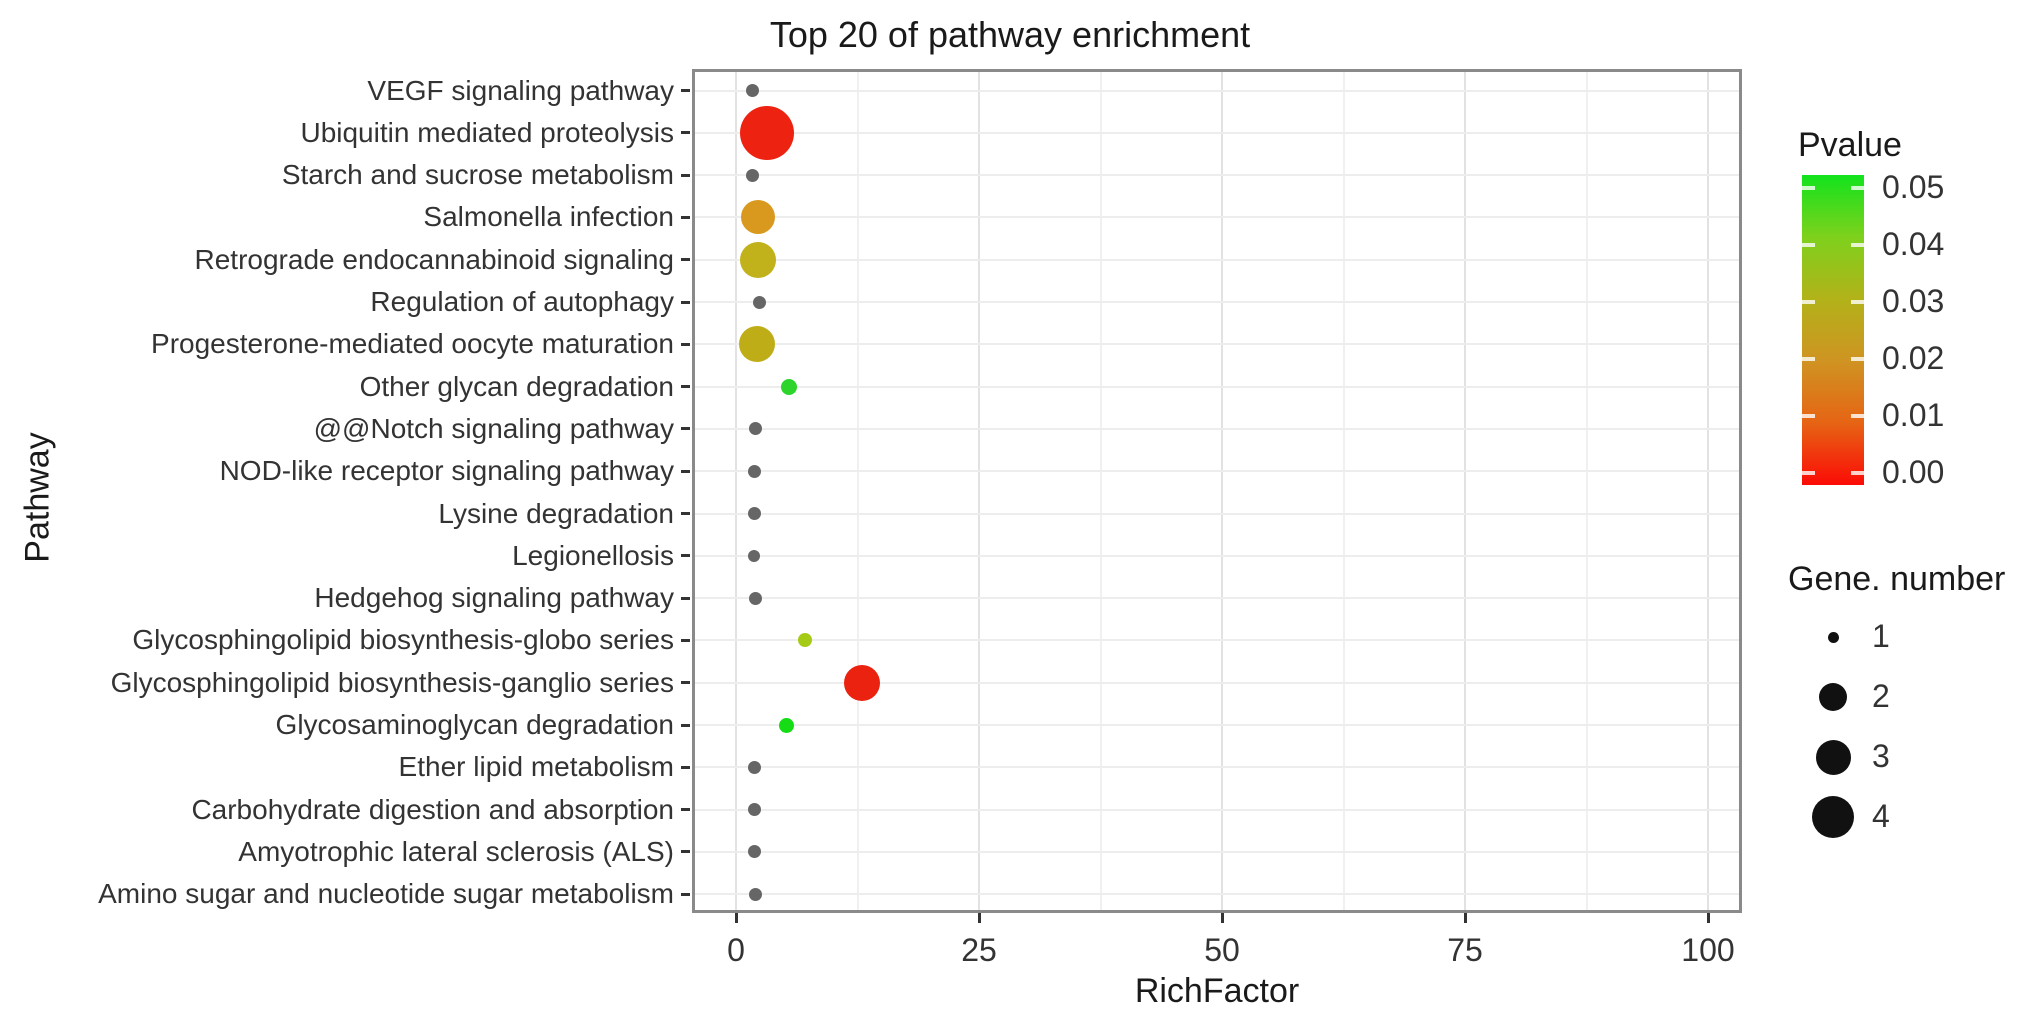 The width and height of the screenshot is (2032, 1028). Describe the element at coordinates (1913, 187) in the screenshot. I see `pvalue-tick-label: 0.05` at that location.